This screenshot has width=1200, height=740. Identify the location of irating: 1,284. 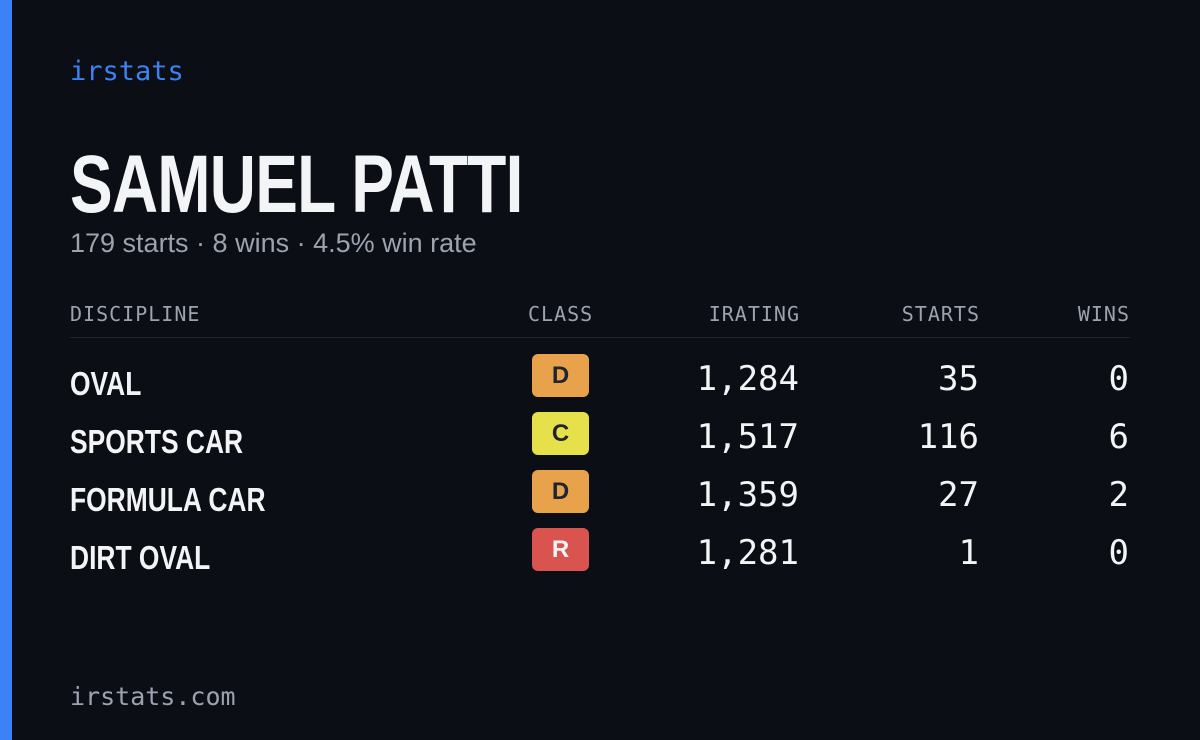
(747, 379).